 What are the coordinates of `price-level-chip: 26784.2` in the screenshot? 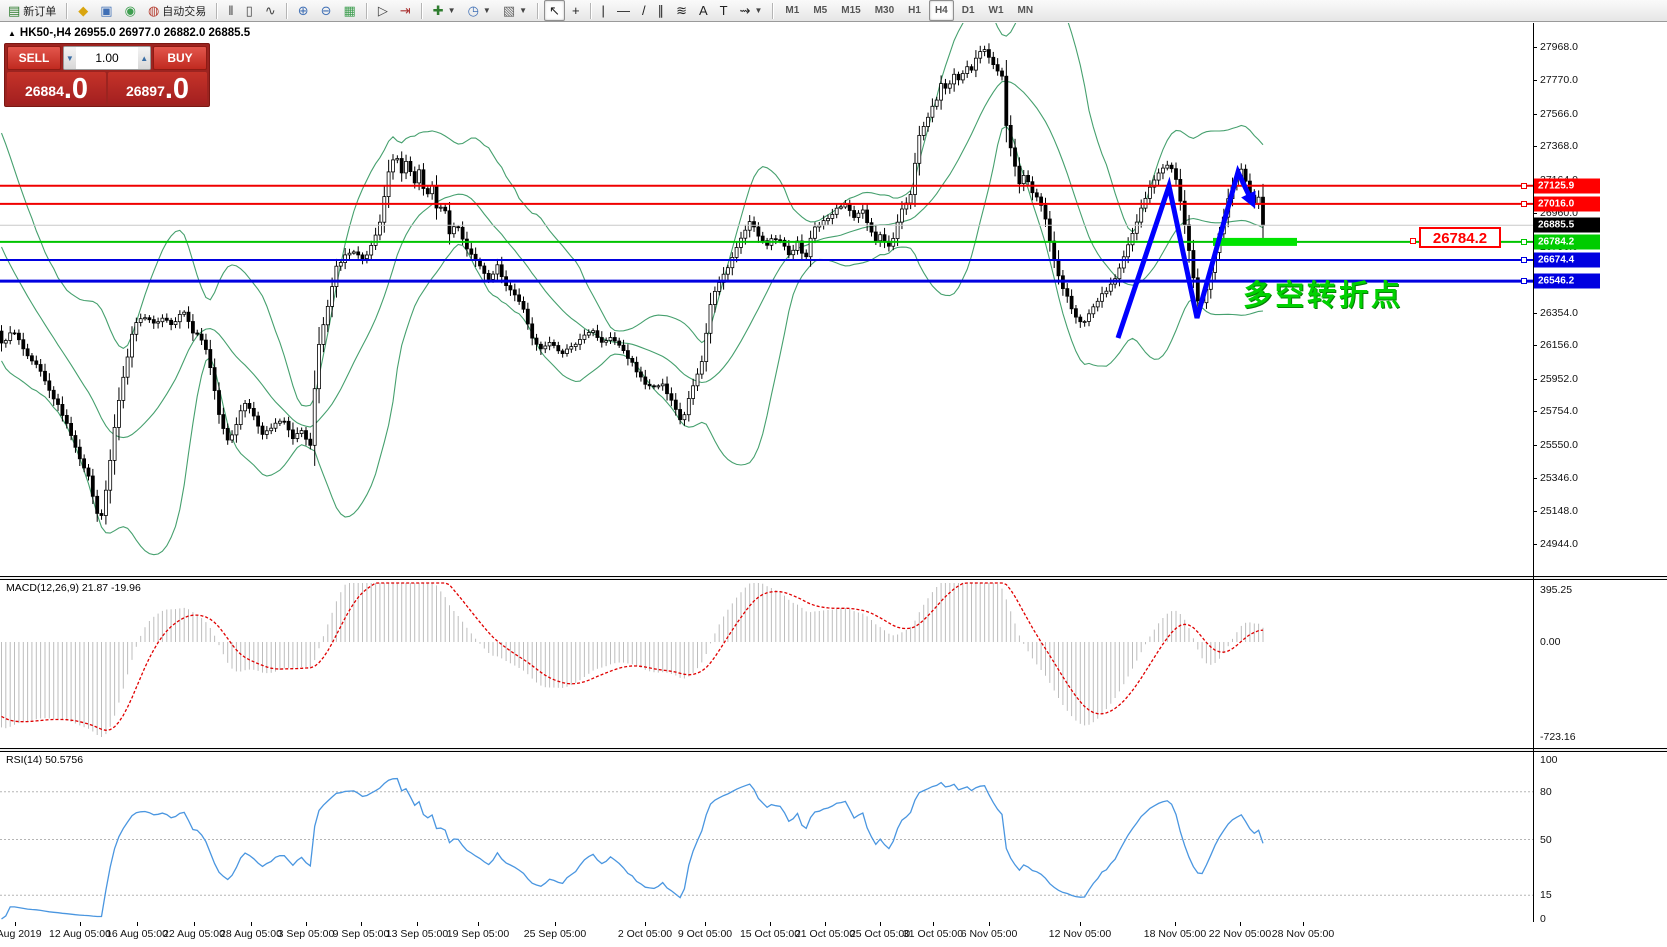 It's located at (1567, 242).